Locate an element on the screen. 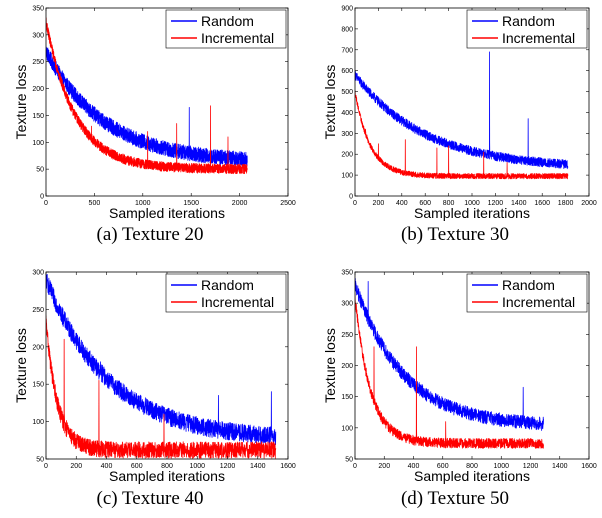  y-tick-label: 900 is located at coordinates (347, 9).